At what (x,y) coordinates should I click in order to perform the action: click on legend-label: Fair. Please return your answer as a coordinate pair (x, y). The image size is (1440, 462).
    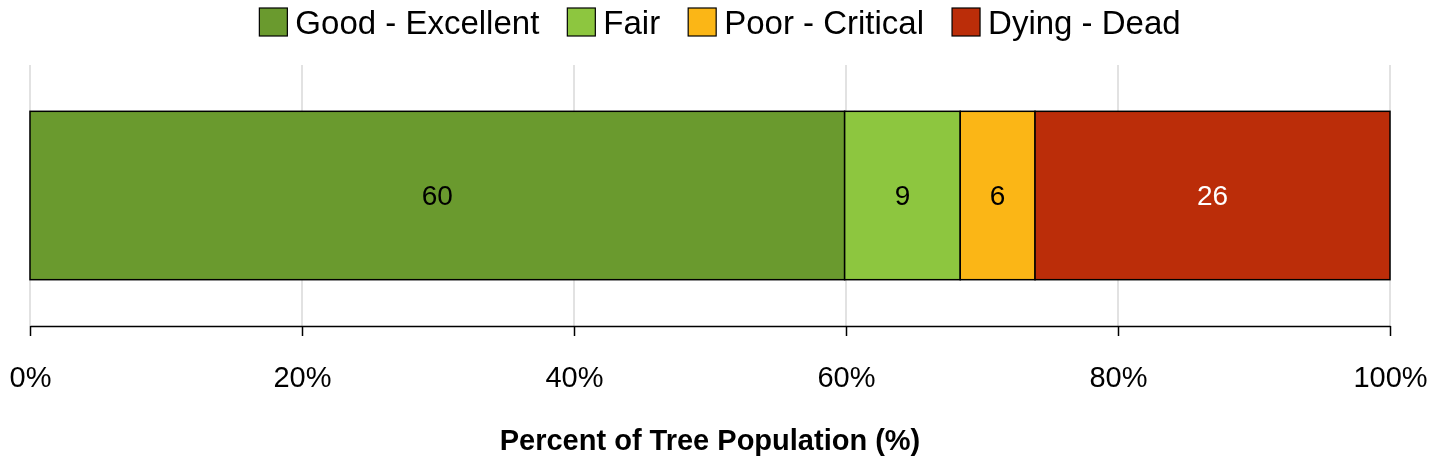
    Looking at the image, I should click on (632, 22).